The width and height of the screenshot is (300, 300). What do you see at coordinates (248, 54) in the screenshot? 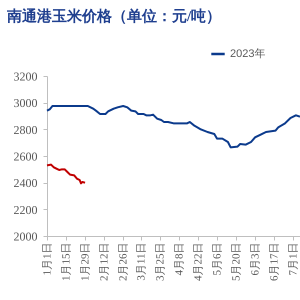
I see `legend-label: 2023年` at bounding box center [248, 54].